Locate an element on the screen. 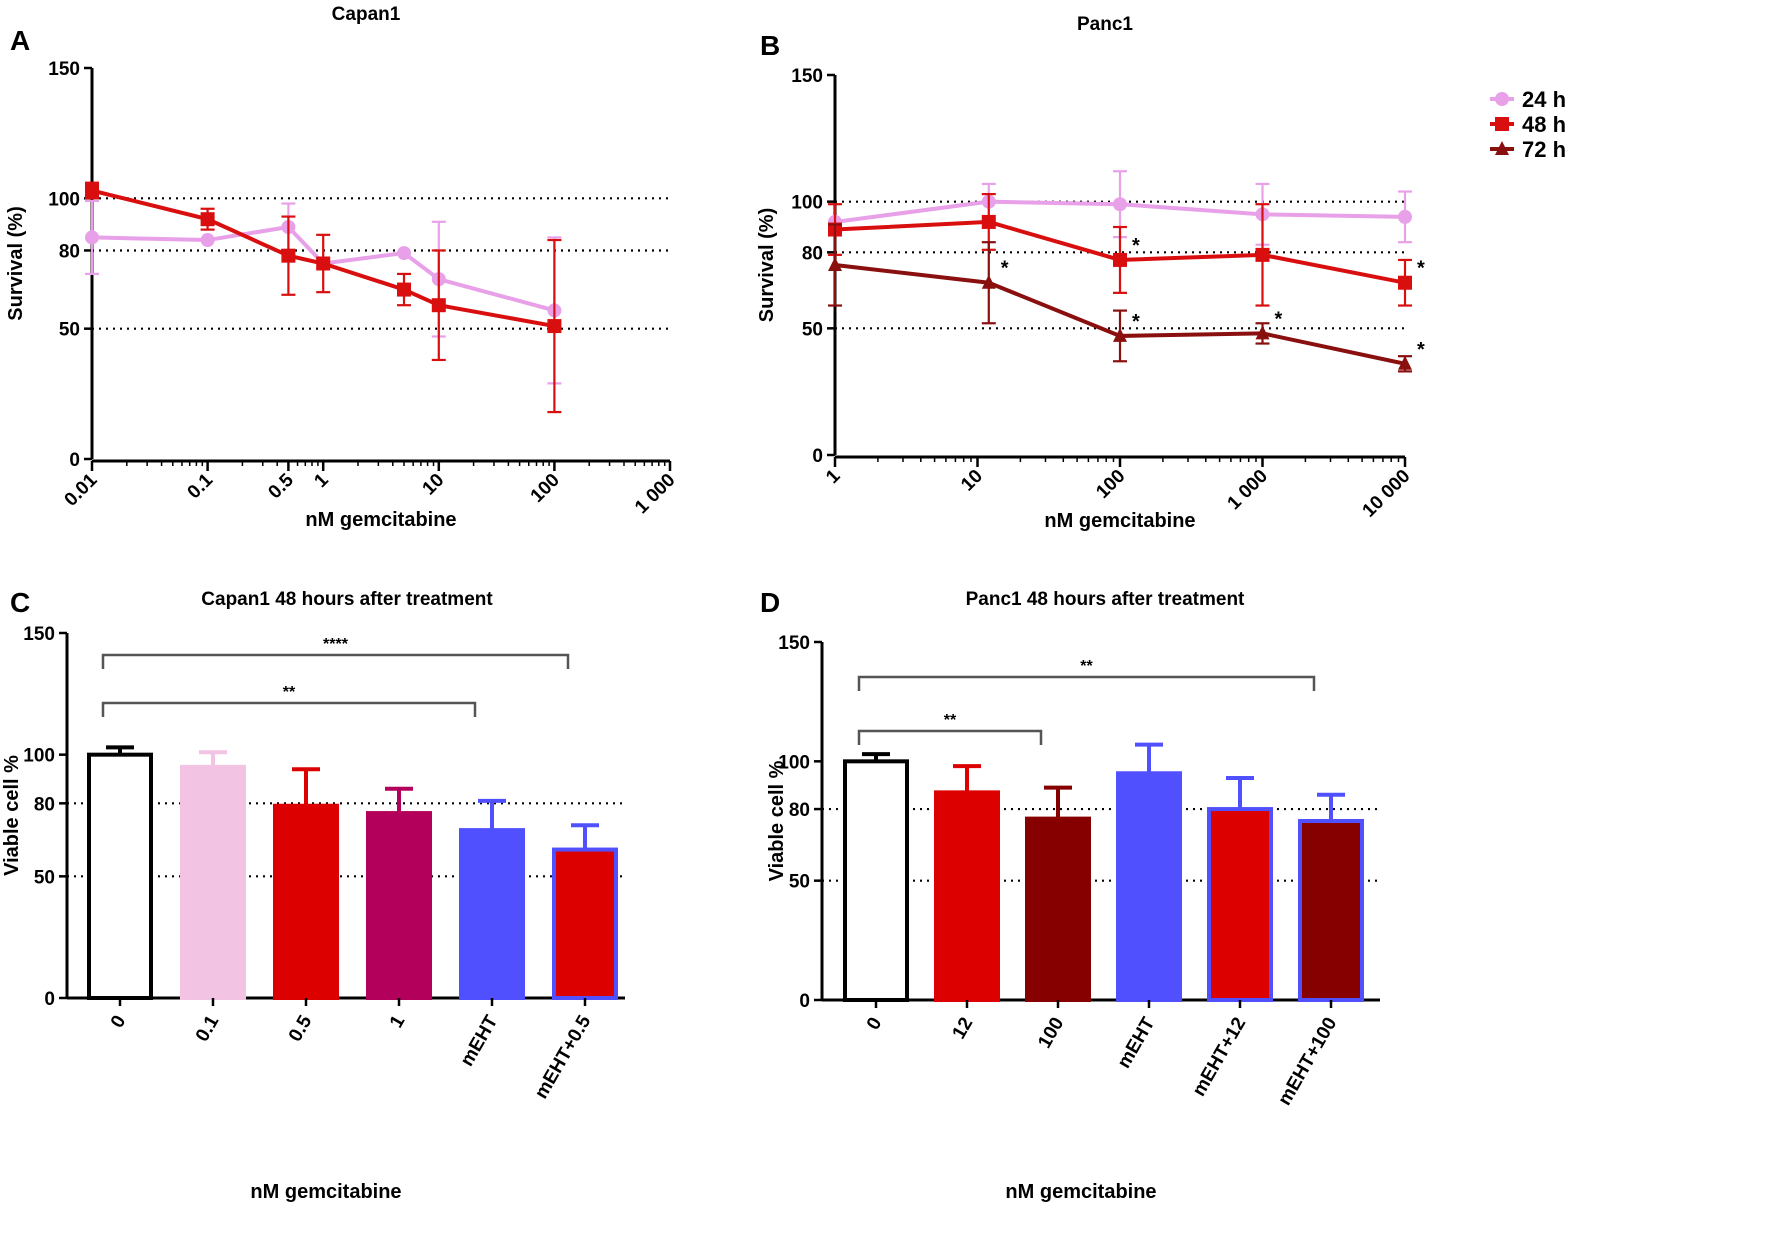 The image size is (1772, 1258). significance-bracket: **** is located at coordinates (335, 652).